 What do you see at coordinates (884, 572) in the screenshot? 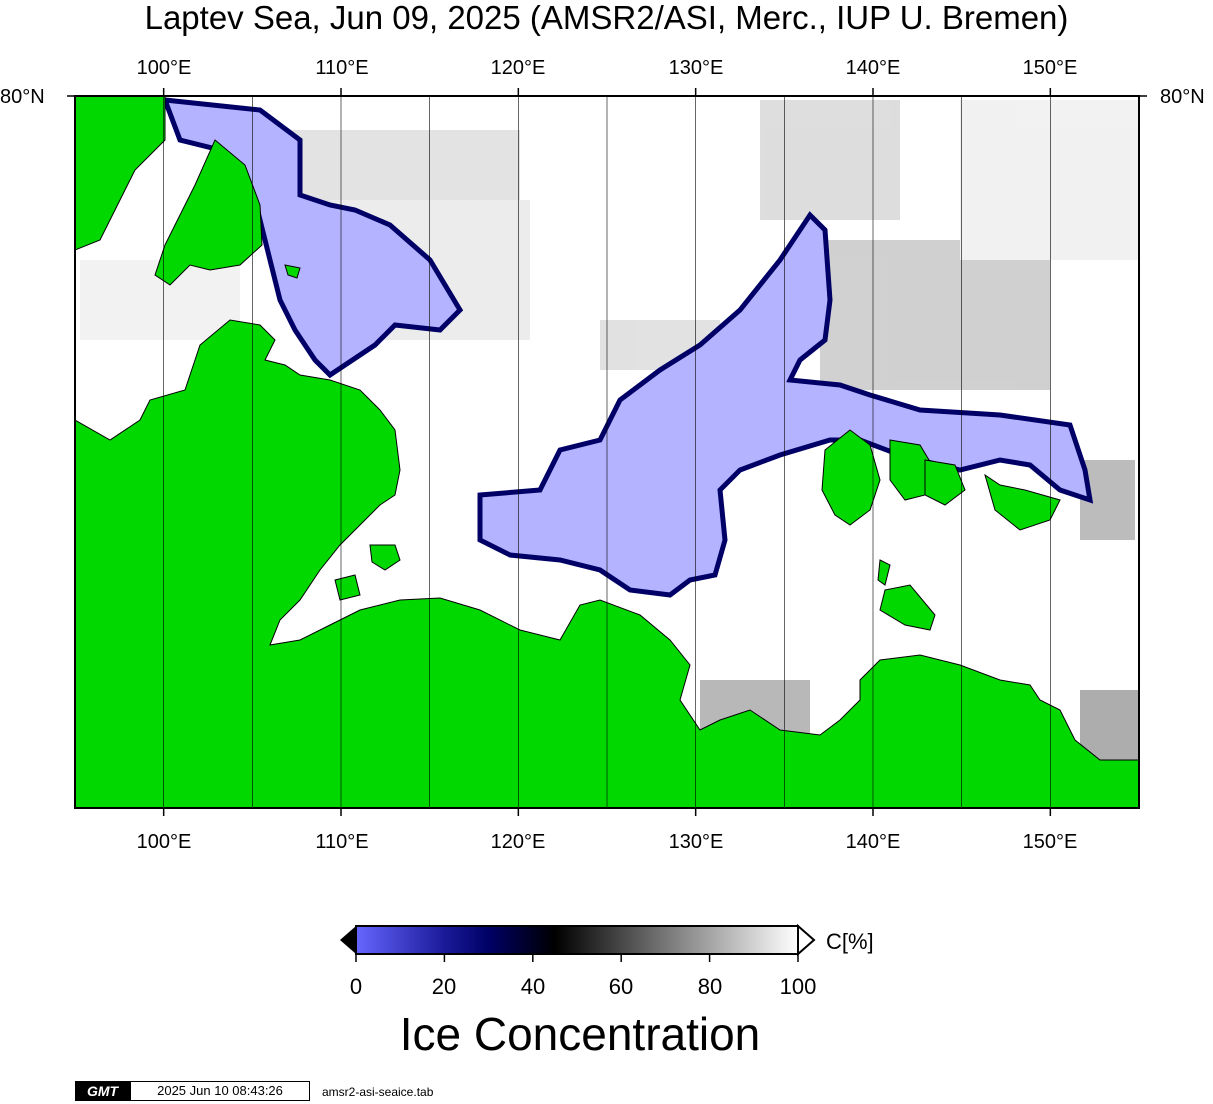
I see `island-stolbovoy` at bounding box center [884, 572].